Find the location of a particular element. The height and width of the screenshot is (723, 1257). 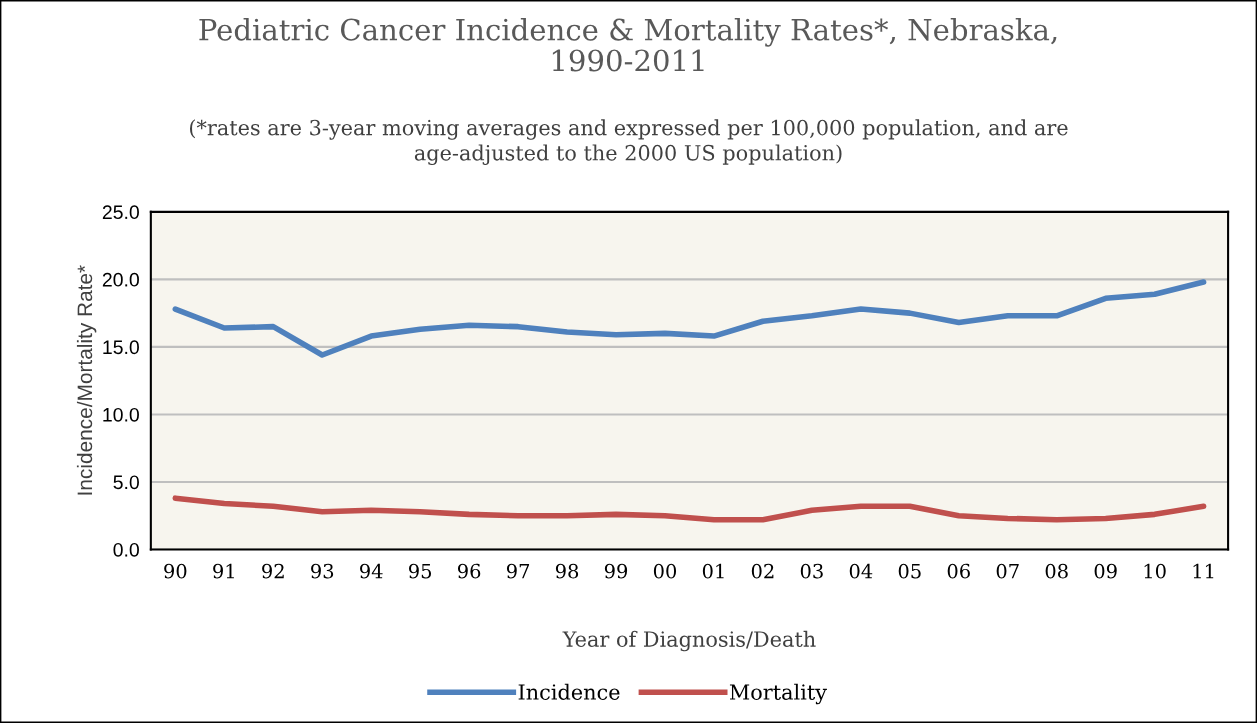

y-tick-label: 10.0 is located at coordinates (121, 414).